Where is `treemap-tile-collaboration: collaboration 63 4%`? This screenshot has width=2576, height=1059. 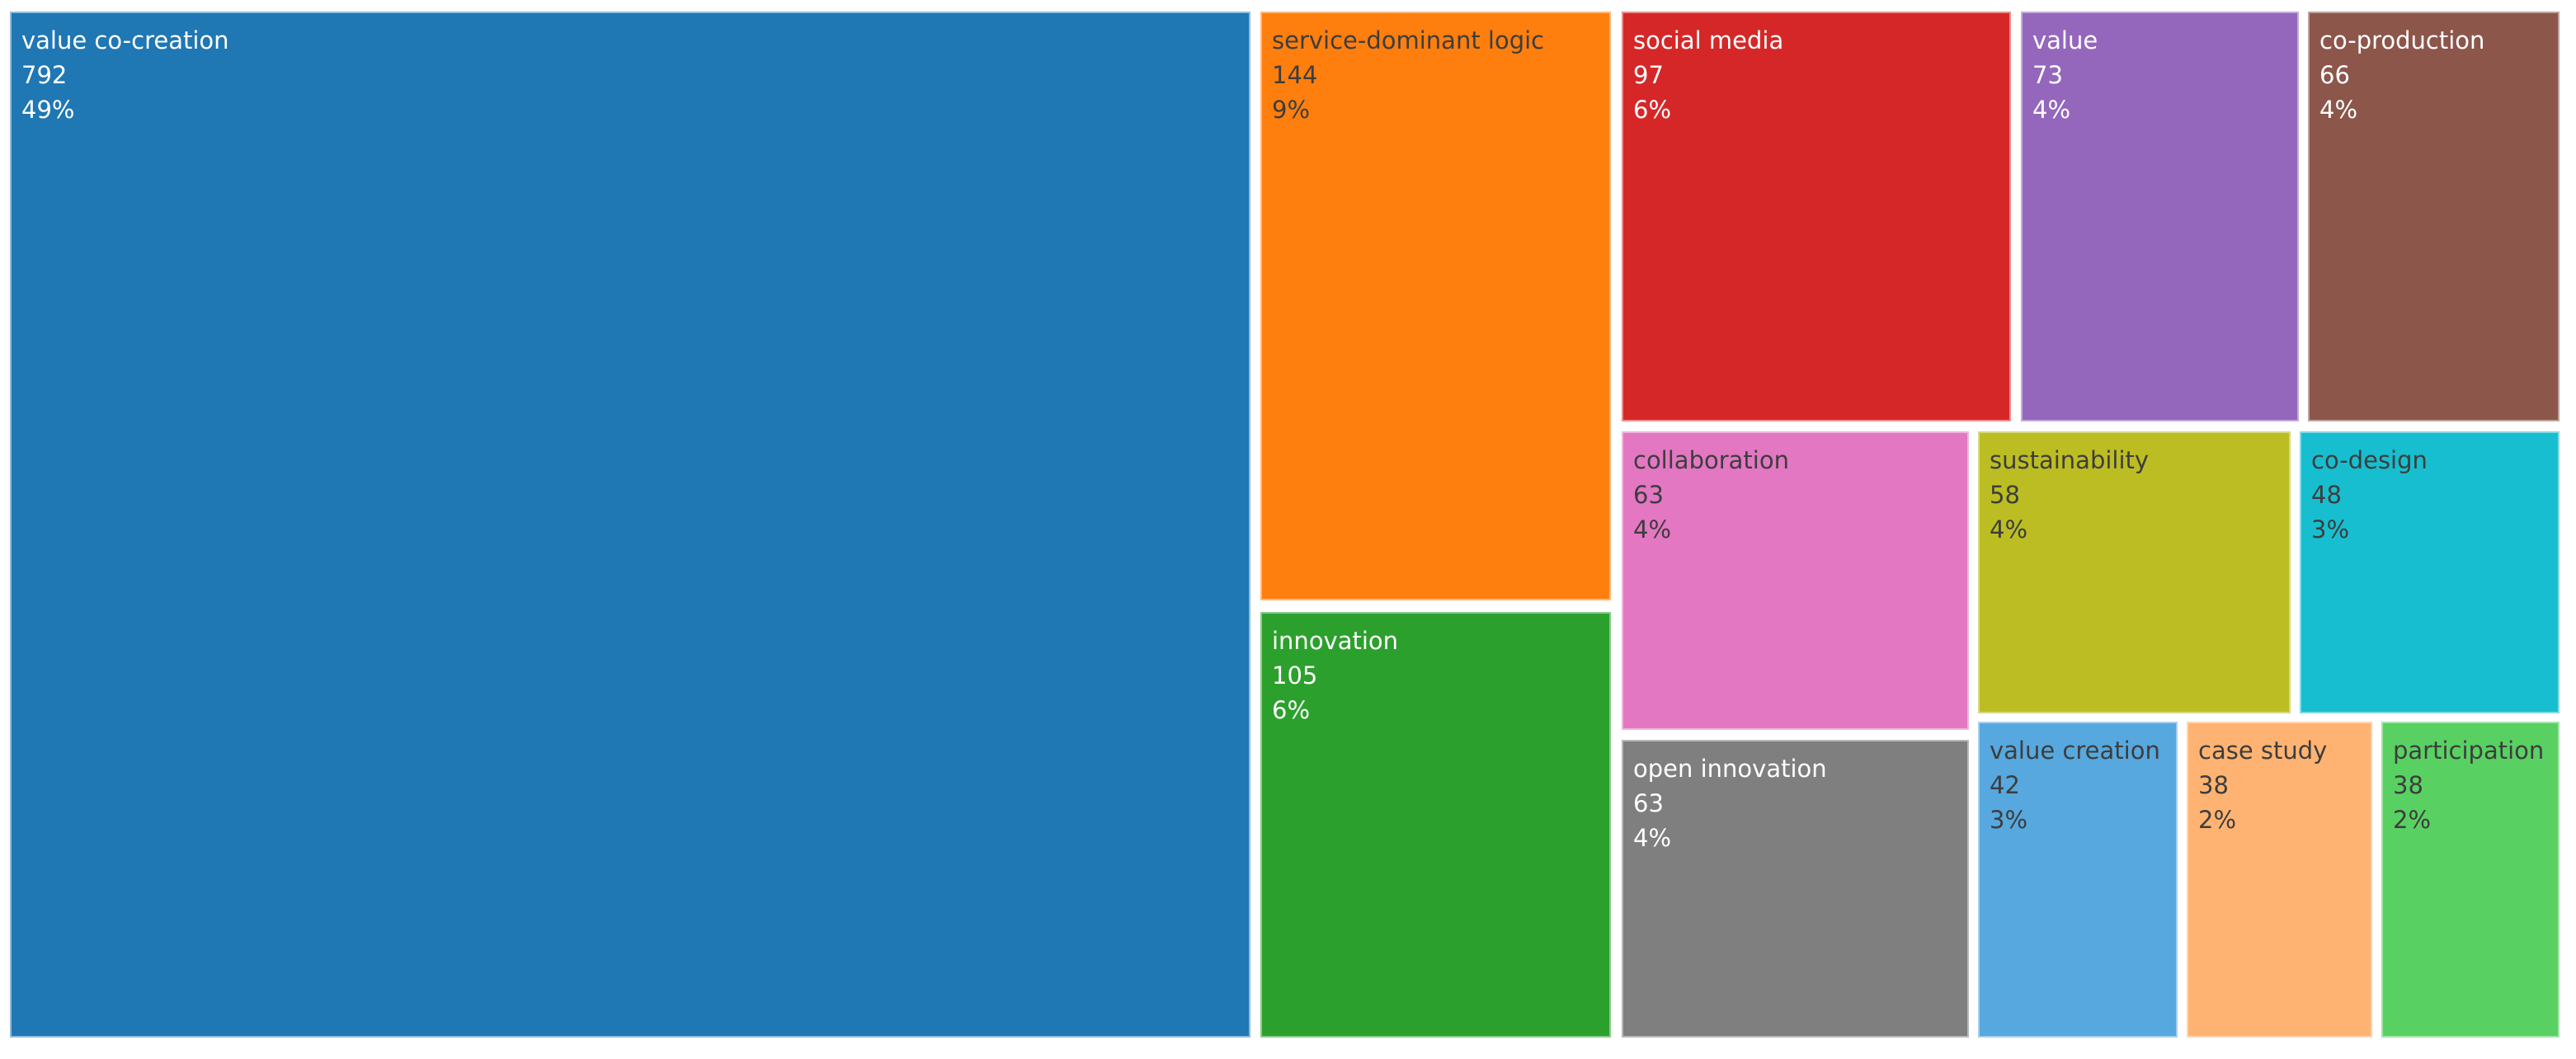 treemap-tile-collaboration: collaboration 63 4% is located at coordinates (1795, 581).